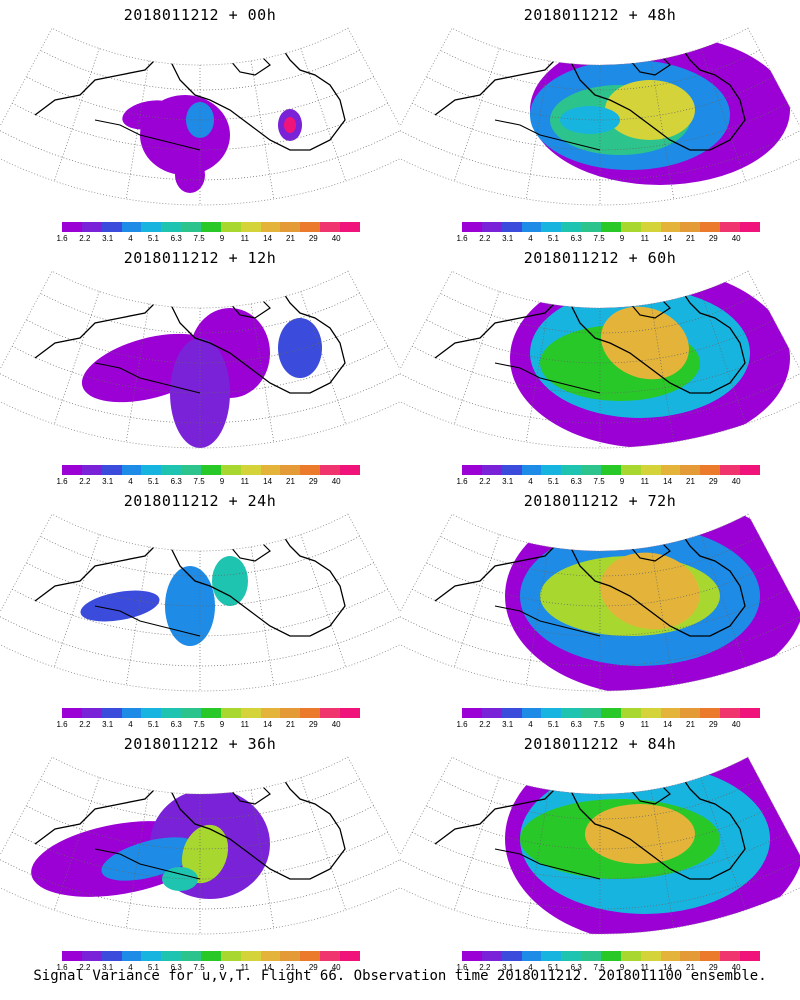  What do you see at coordinates (85, 967) in the screenshot?
I see `colorbar-tick-label: 2.2` at bounding box center [85, 967].